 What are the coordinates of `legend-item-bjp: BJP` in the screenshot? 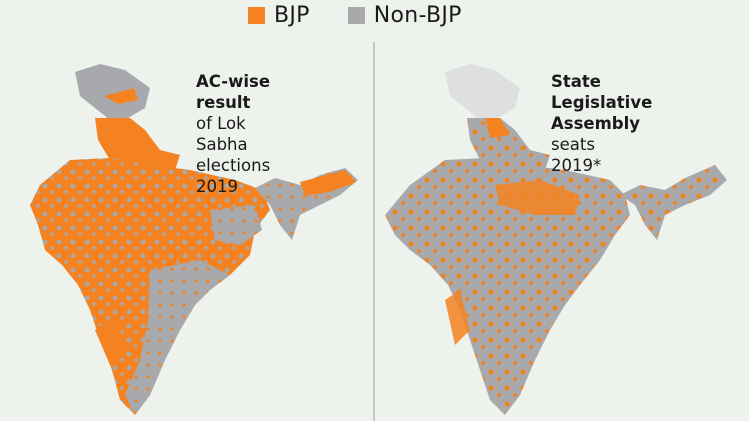 It's located at (279, 15).